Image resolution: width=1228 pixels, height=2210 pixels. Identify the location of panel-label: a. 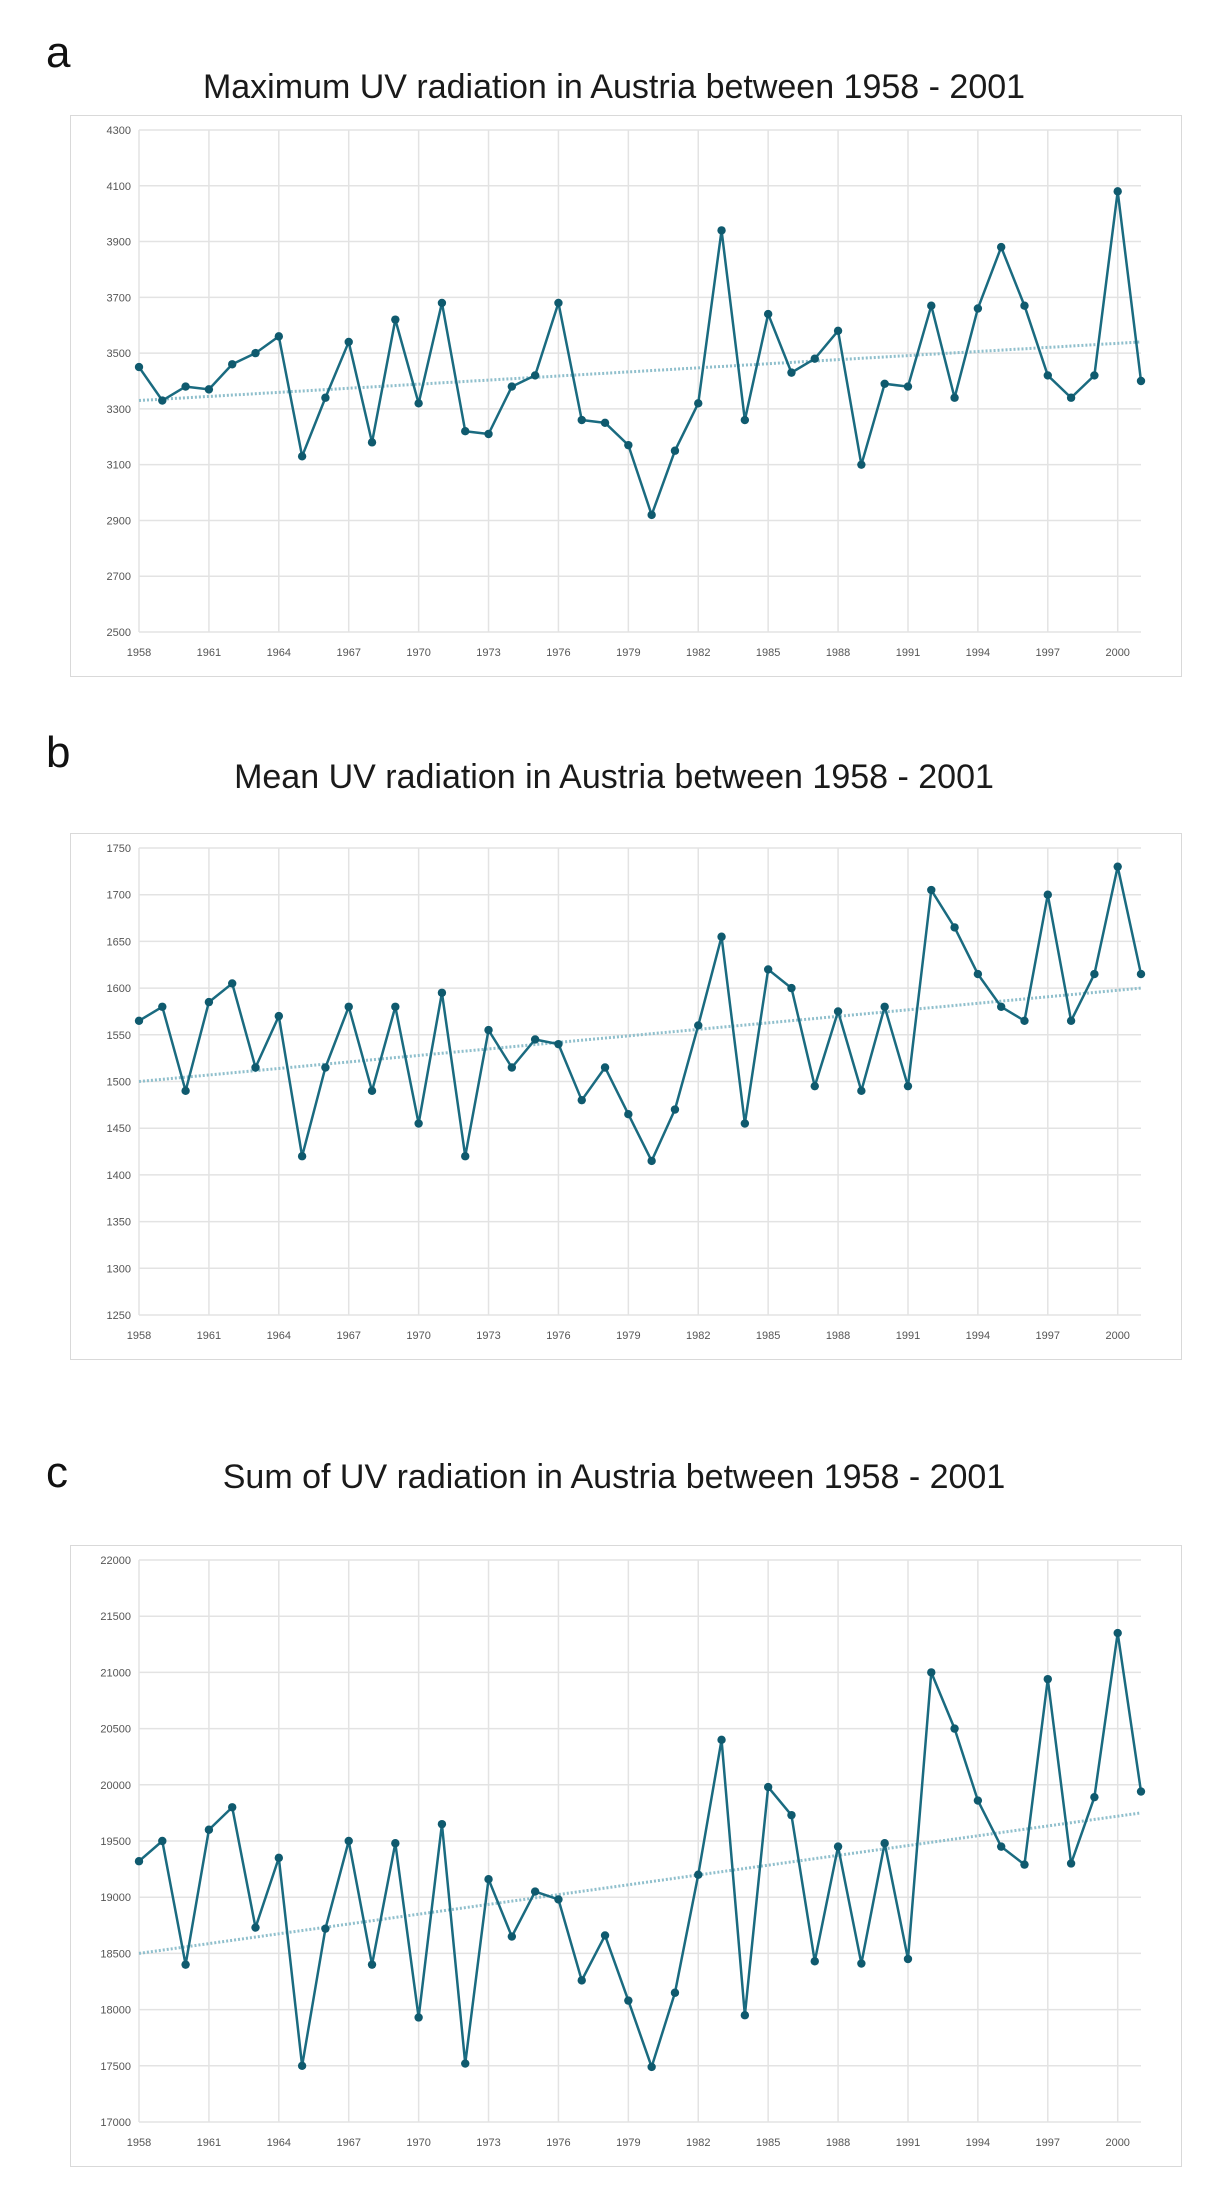
(58, 52).